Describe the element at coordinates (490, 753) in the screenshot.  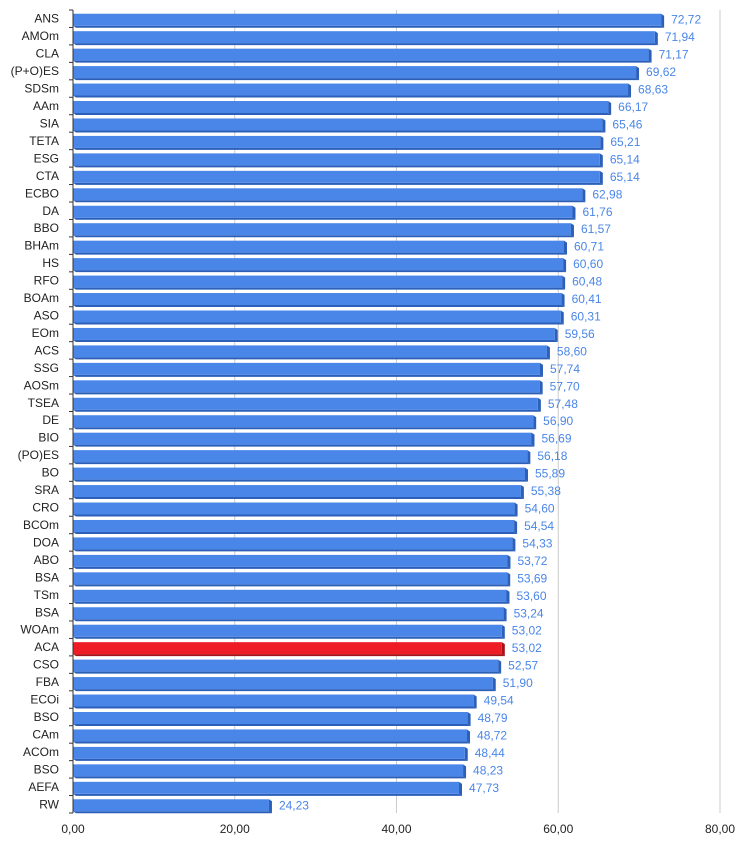
I see `value-label: 48,44` at that location.